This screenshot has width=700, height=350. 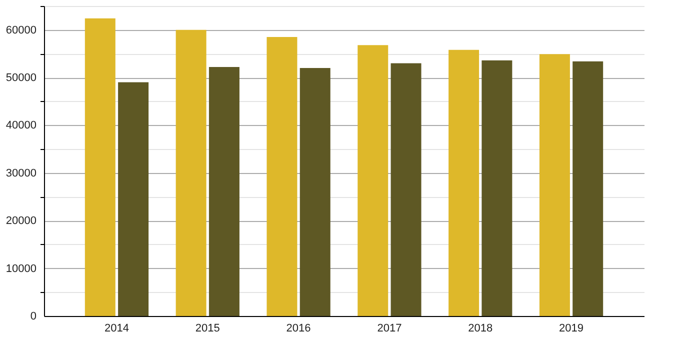 I want to click on y-tick-label: 0, so click(x=33, y=316).